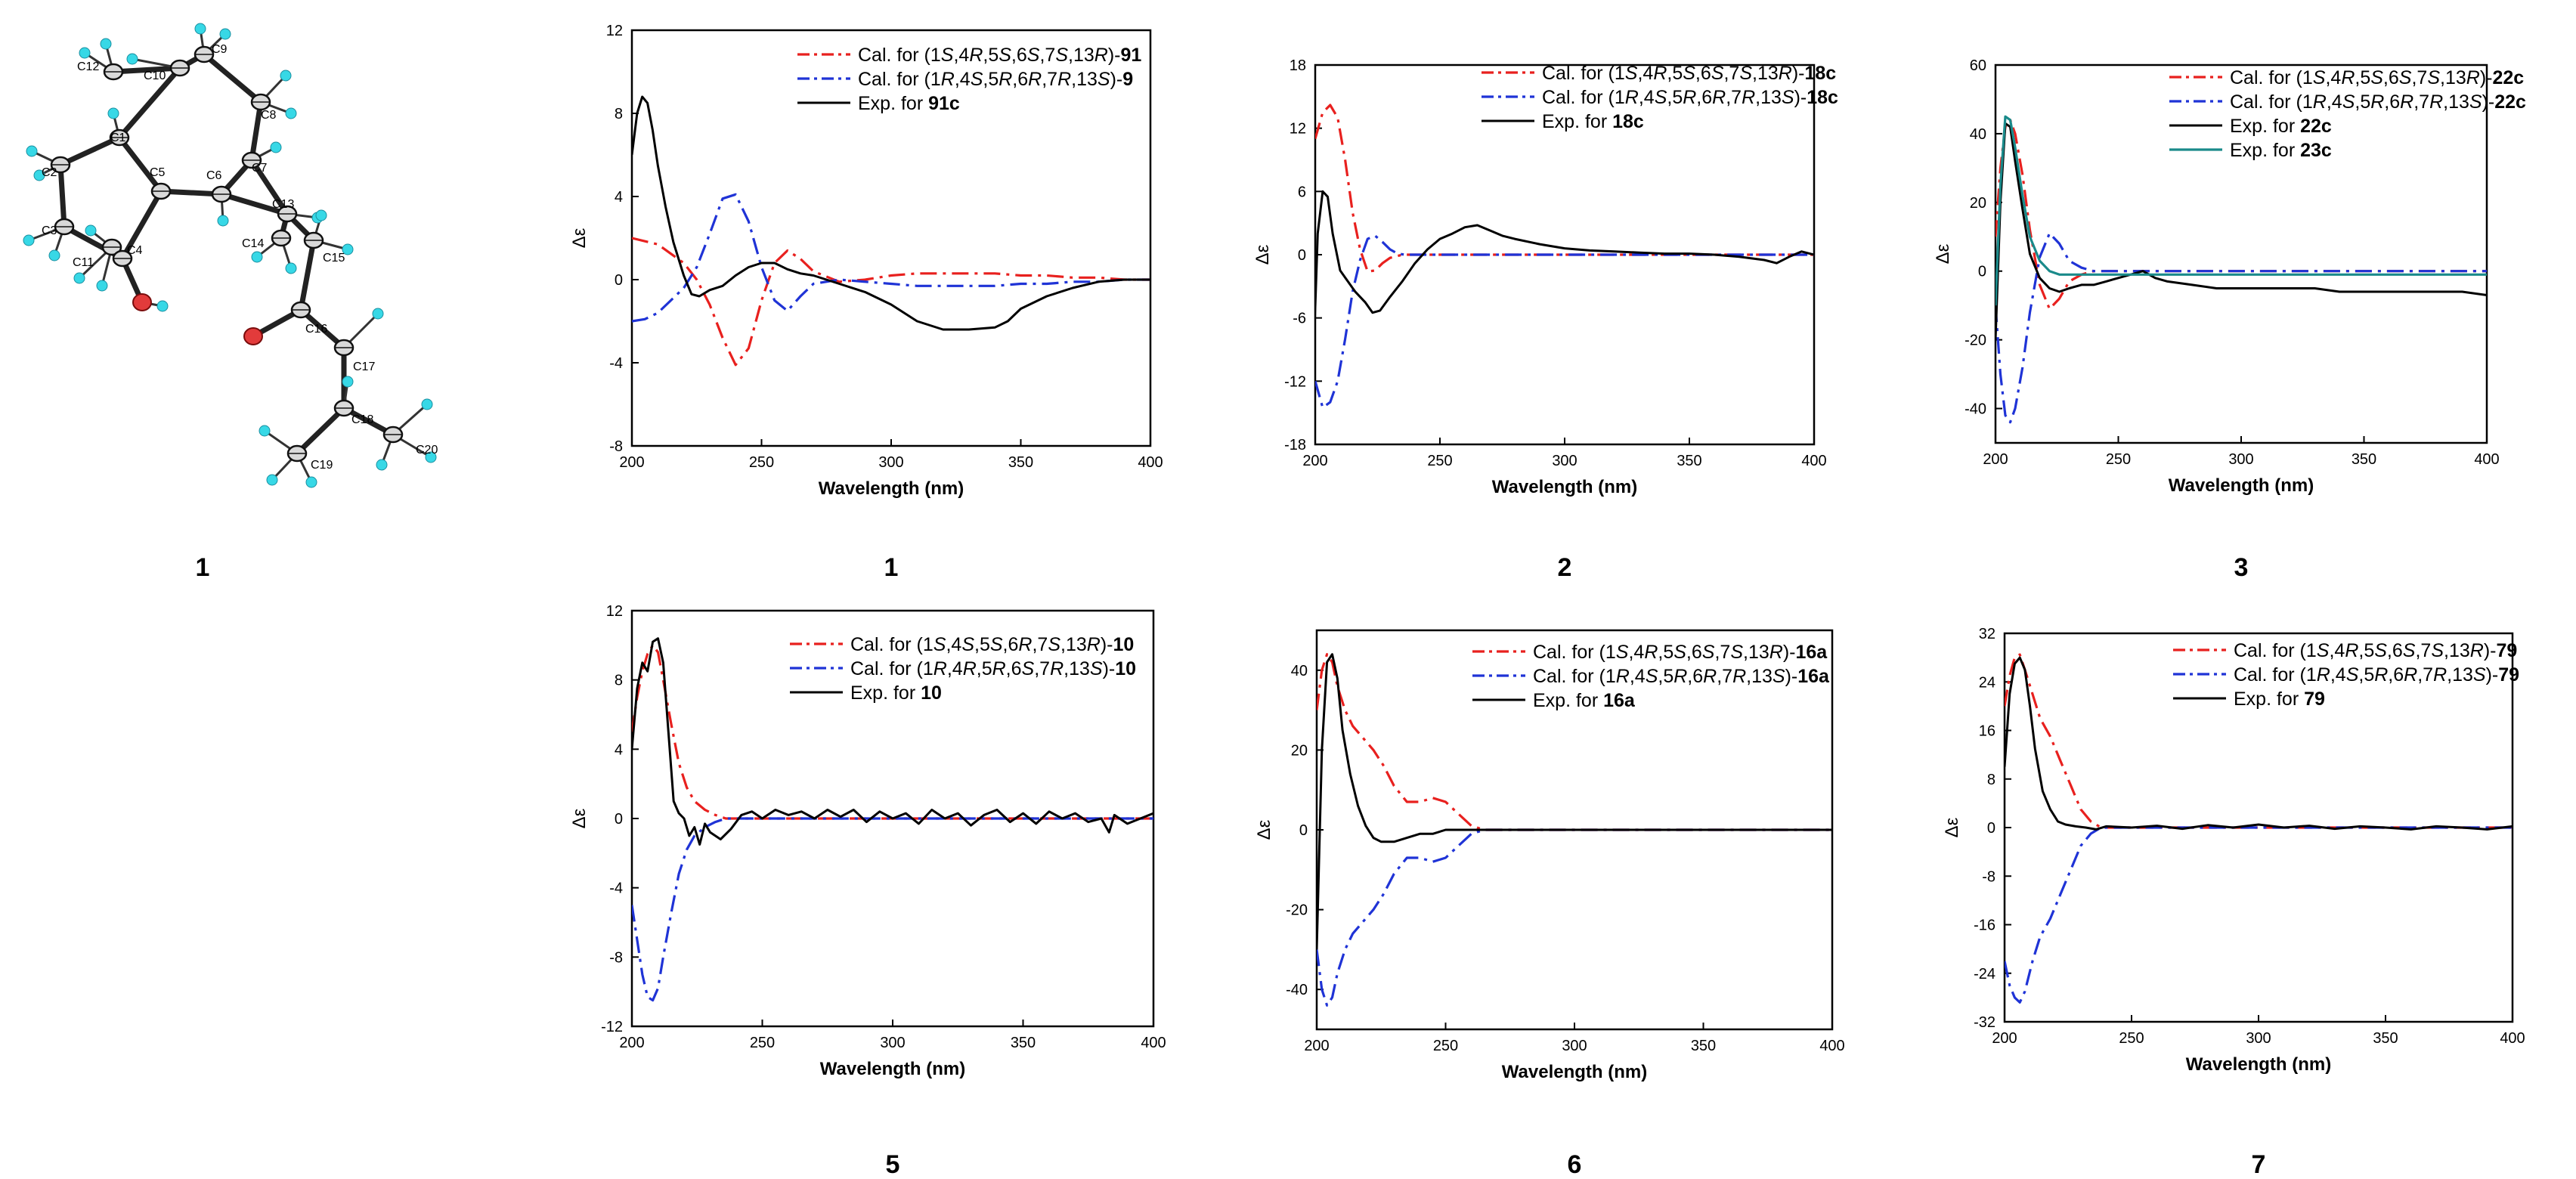 Image resolution: width=2576 pixels, height=1179 pixels. What do you see at coordinates (1987, 634) in the screenshot?
I see `y-tick-label: 32` at bounding box center [1987, 634].